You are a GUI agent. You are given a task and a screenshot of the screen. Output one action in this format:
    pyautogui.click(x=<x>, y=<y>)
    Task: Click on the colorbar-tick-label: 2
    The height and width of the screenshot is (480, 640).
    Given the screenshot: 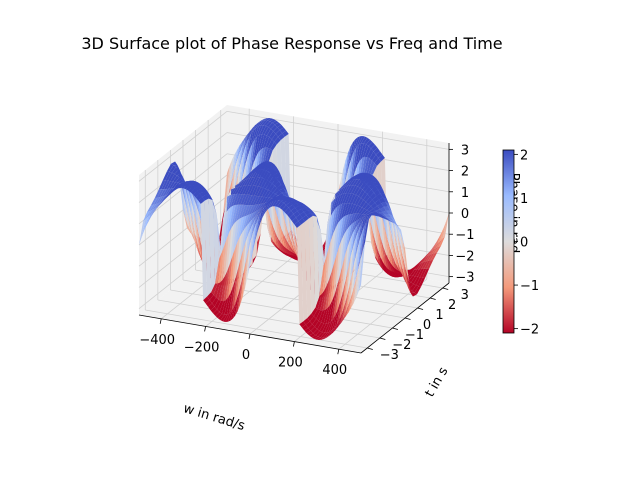 What is the action you would take?
    pyautogui.click(x=524, y=155)
    